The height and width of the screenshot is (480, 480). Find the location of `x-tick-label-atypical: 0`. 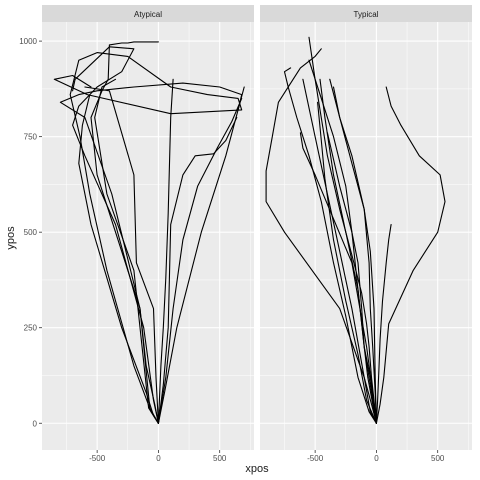

x-tick-label-atypical: 0 is located at coordinates (158, 458).